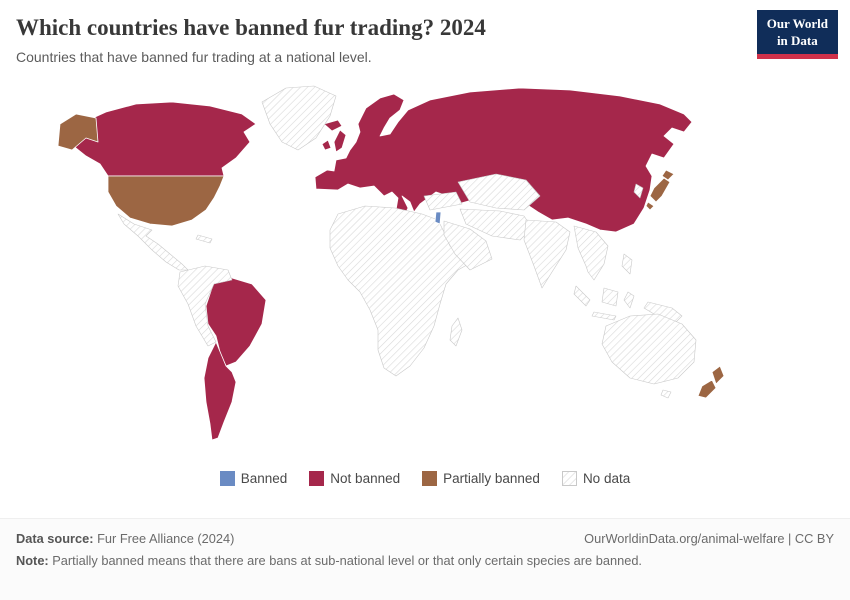  Describe the element at coordinates (166, 201) in the screenshot. I see `country-united-states` at that location.